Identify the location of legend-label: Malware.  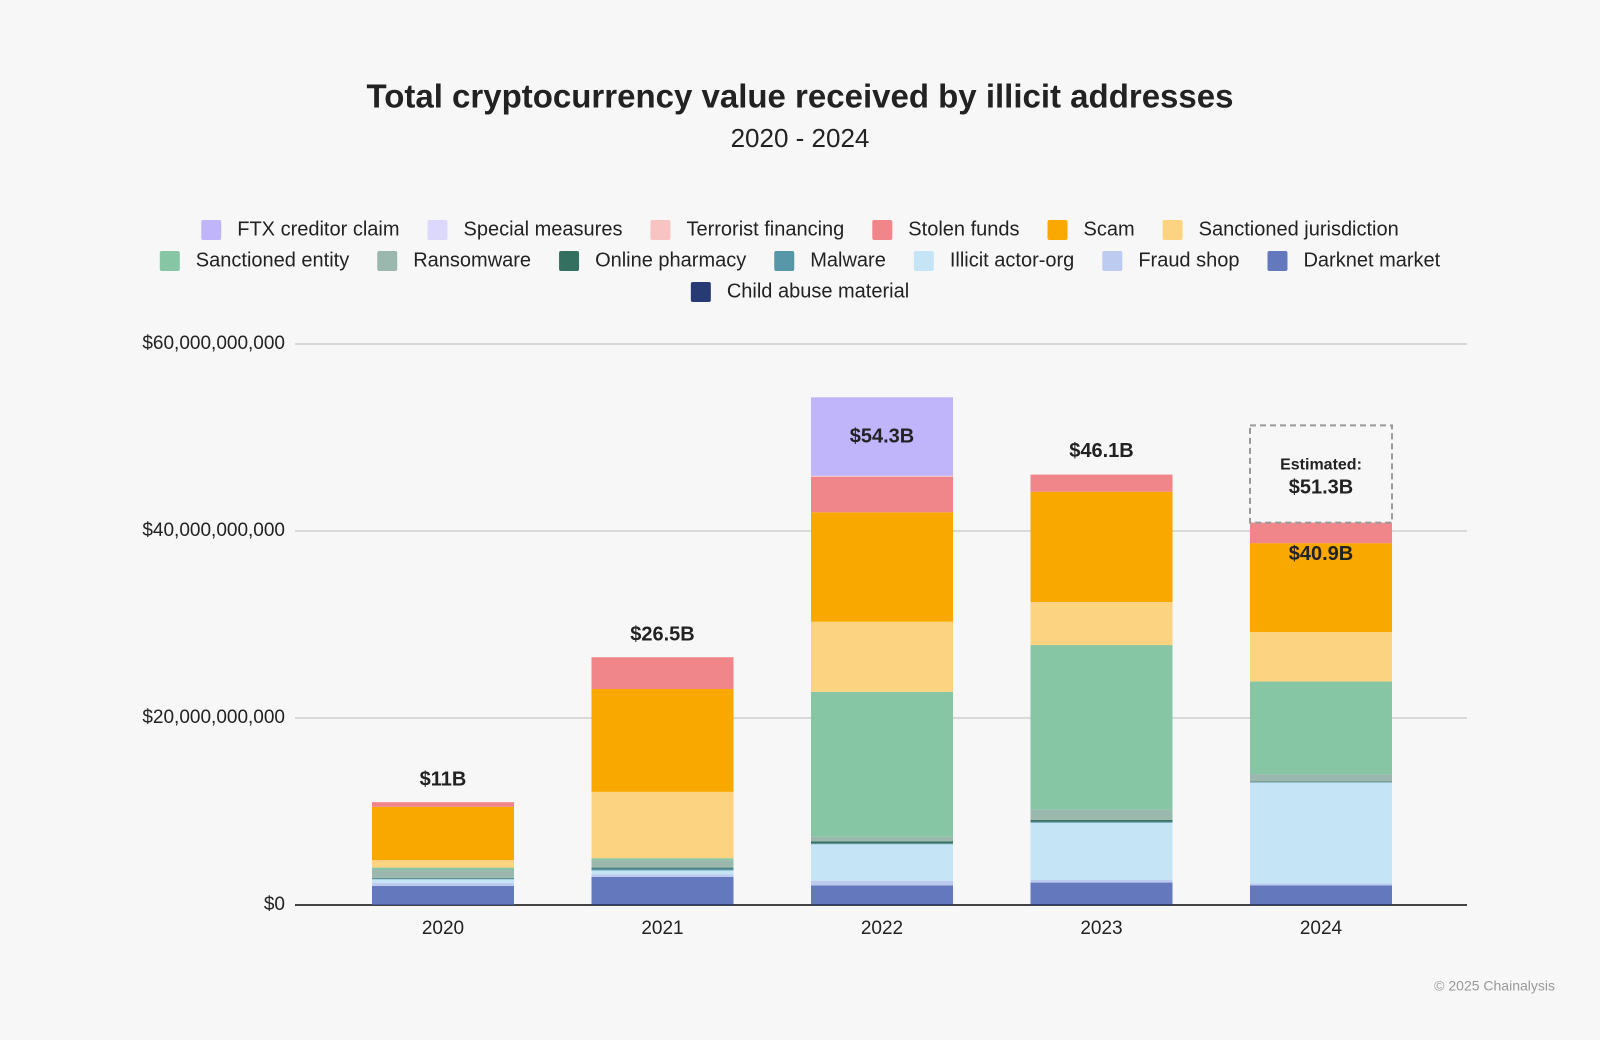
(848, 260).